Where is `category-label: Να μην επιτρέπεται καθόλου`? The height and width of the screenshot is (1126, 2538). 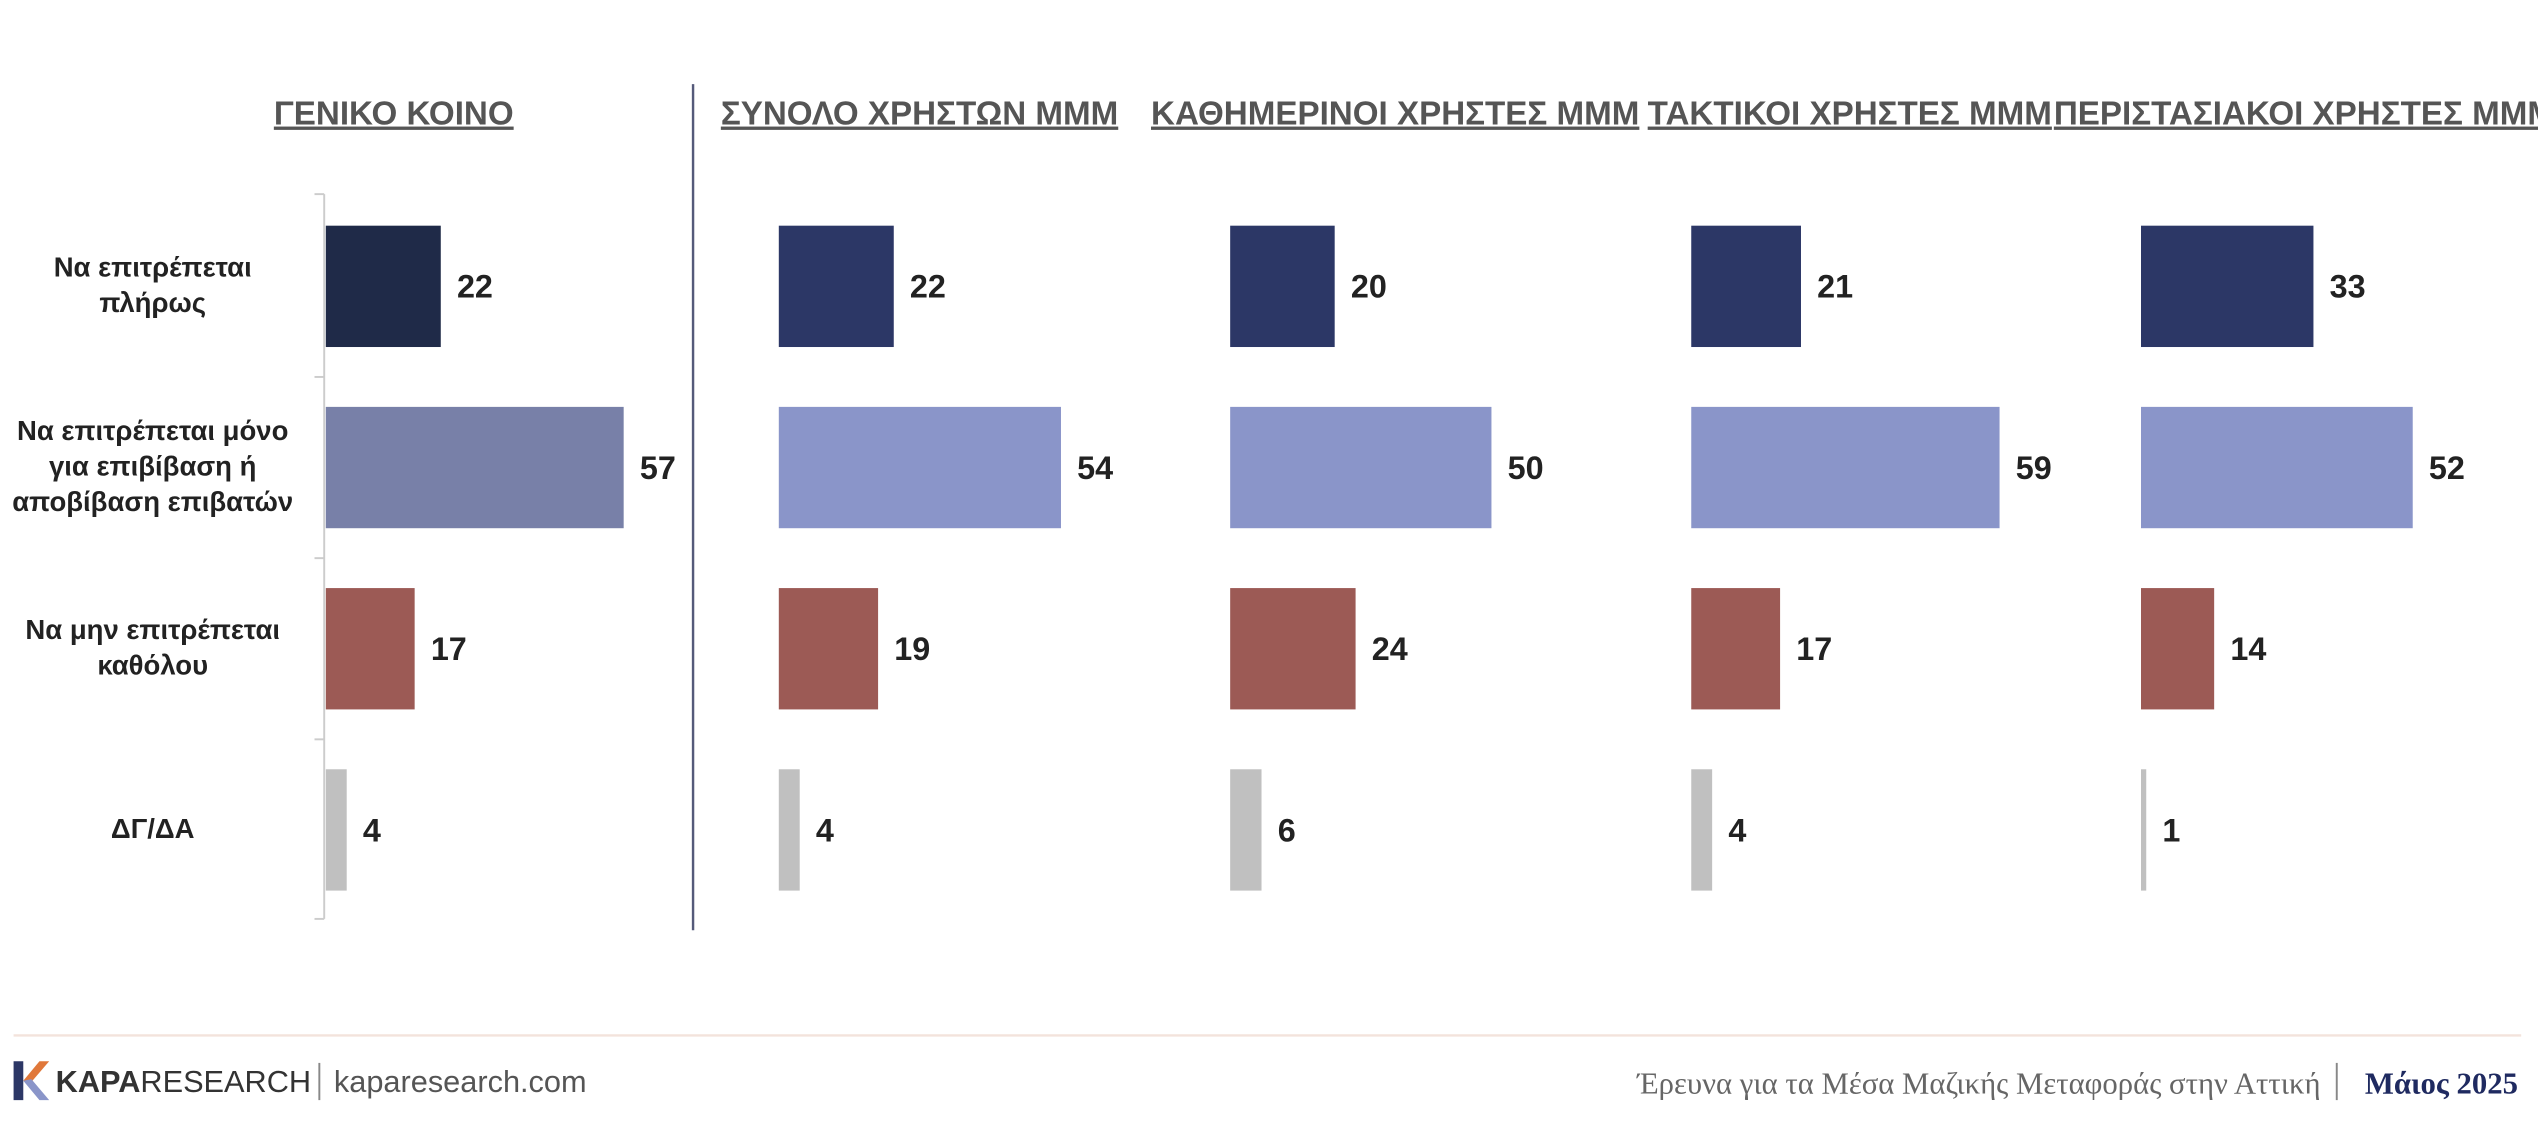
category-label: Να μην επιτρέπεται καθόλου is located at coordinates (153, 648).